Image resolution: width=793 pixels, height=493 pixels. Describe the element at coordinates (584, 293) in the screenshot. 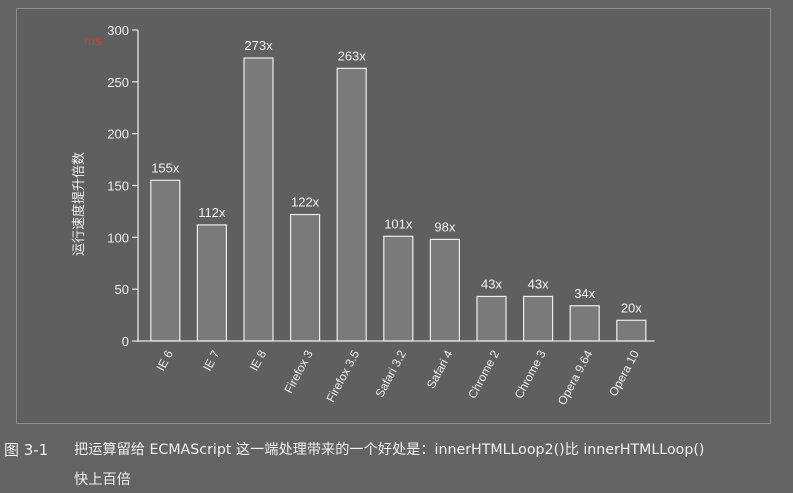

I see `bar-value-label: 34x` at that location.